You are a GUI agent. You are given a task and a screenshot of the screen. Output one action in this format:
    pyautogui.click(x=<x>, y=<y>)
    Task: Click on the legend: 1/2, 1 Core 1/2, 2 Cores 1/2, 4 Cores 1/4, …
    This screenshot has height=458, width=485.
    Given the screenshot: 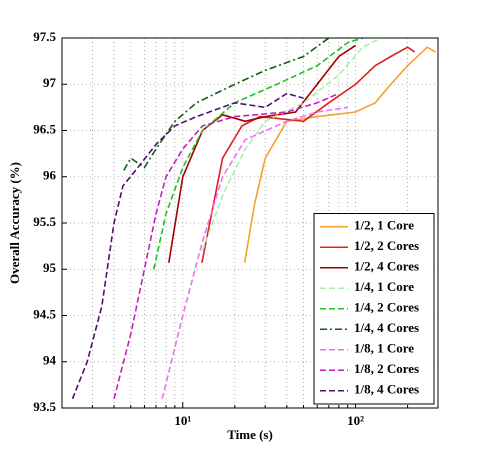 What is the action you would take?
    pyautogui.click(x=374, y=309)
    